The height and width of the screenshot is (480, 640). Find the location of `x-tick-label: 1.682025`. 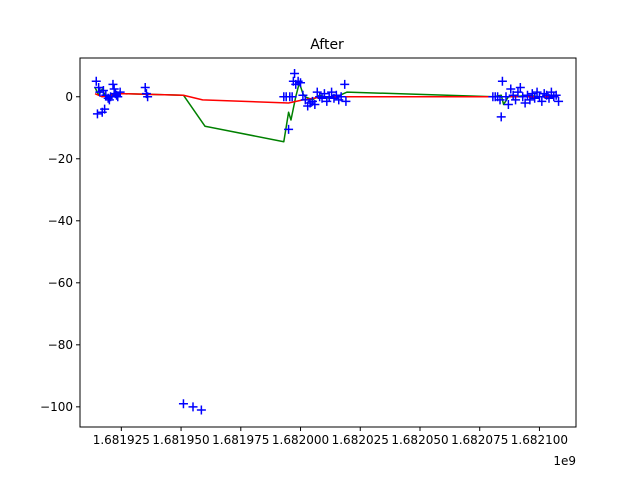

x-tick-label: 1.682025 is located at coordinates (360, 440).